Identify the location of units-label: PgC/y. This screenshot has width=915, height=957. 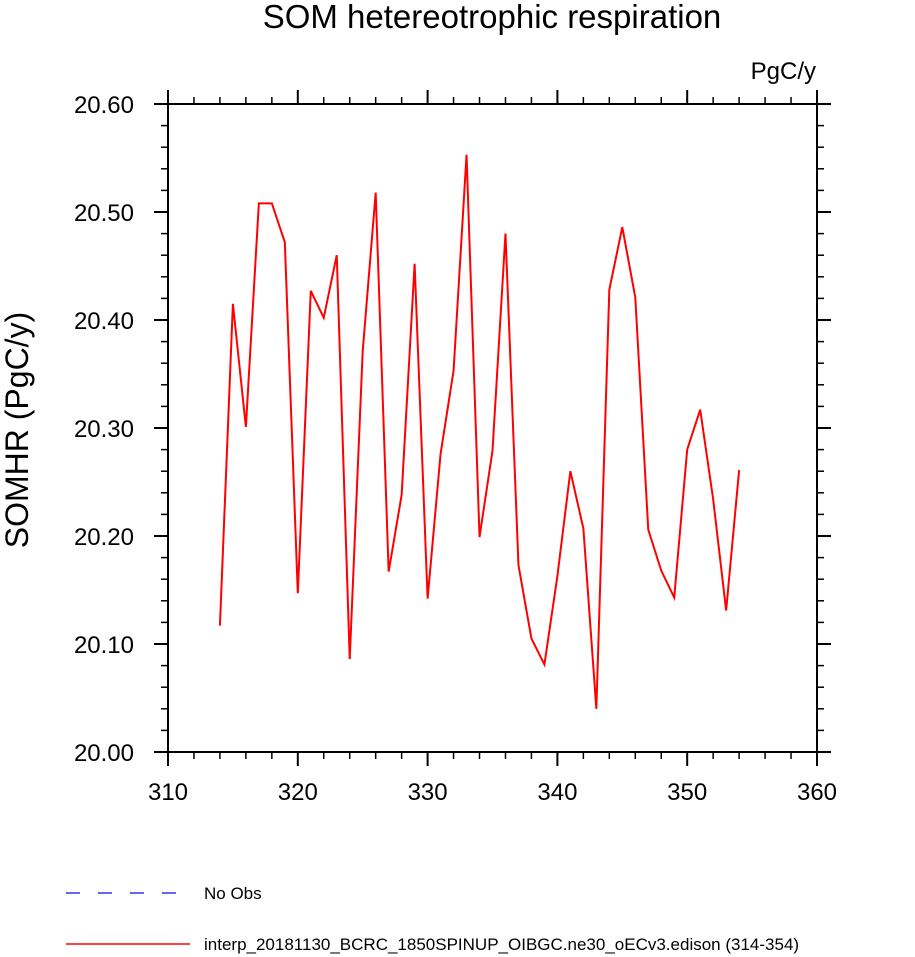
(783, 71).